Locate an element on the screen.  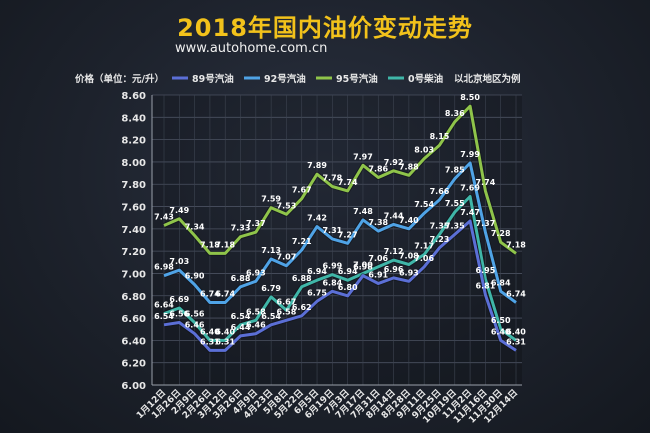
y-tick-label: 7.00 is located at coordinates (133, 274).